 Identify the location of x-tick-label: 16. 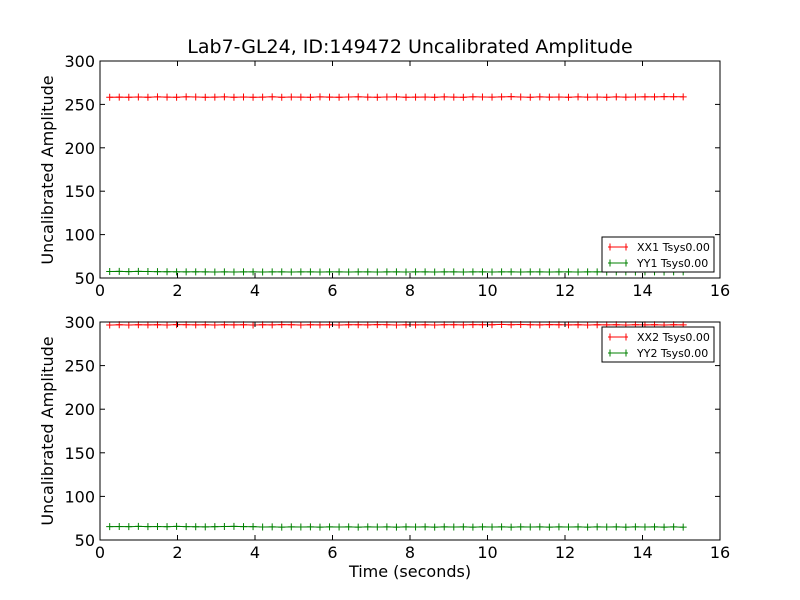
(720, 290).